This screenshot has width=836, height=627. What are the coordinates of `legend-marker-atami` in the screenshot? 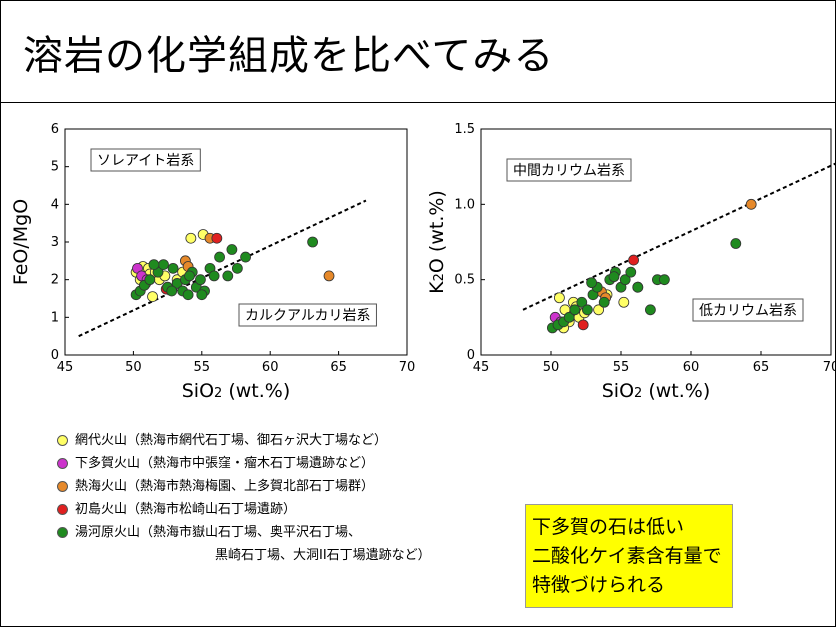 It's located at (62, 486).